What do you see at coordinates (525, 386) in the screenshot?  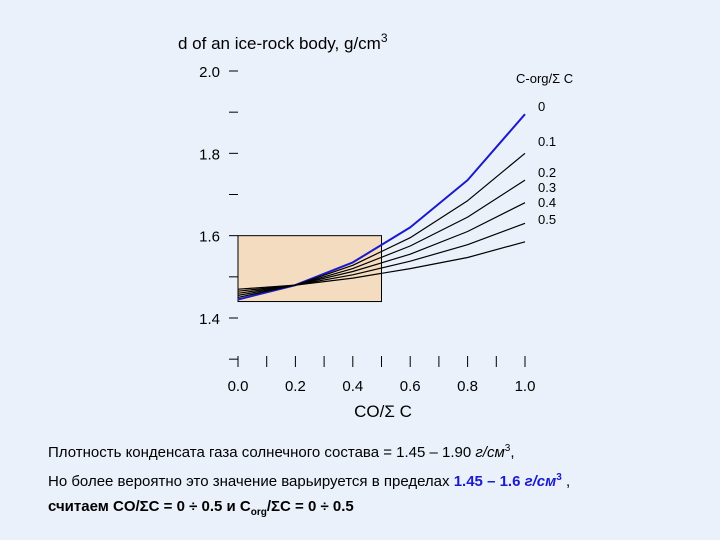 I see `x-tick-label: 1.0` at bounding box center [525, 386].